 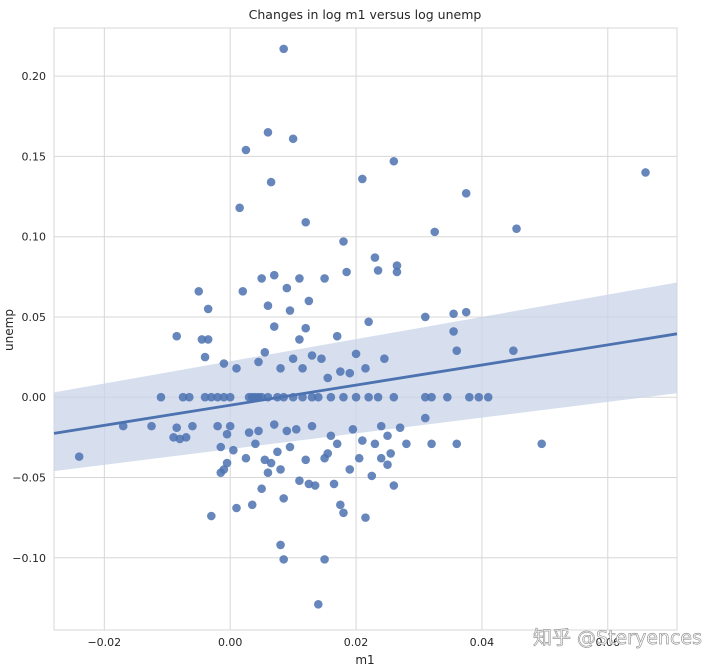 I want to click on regression-line-path, so click(x=365, y=383).